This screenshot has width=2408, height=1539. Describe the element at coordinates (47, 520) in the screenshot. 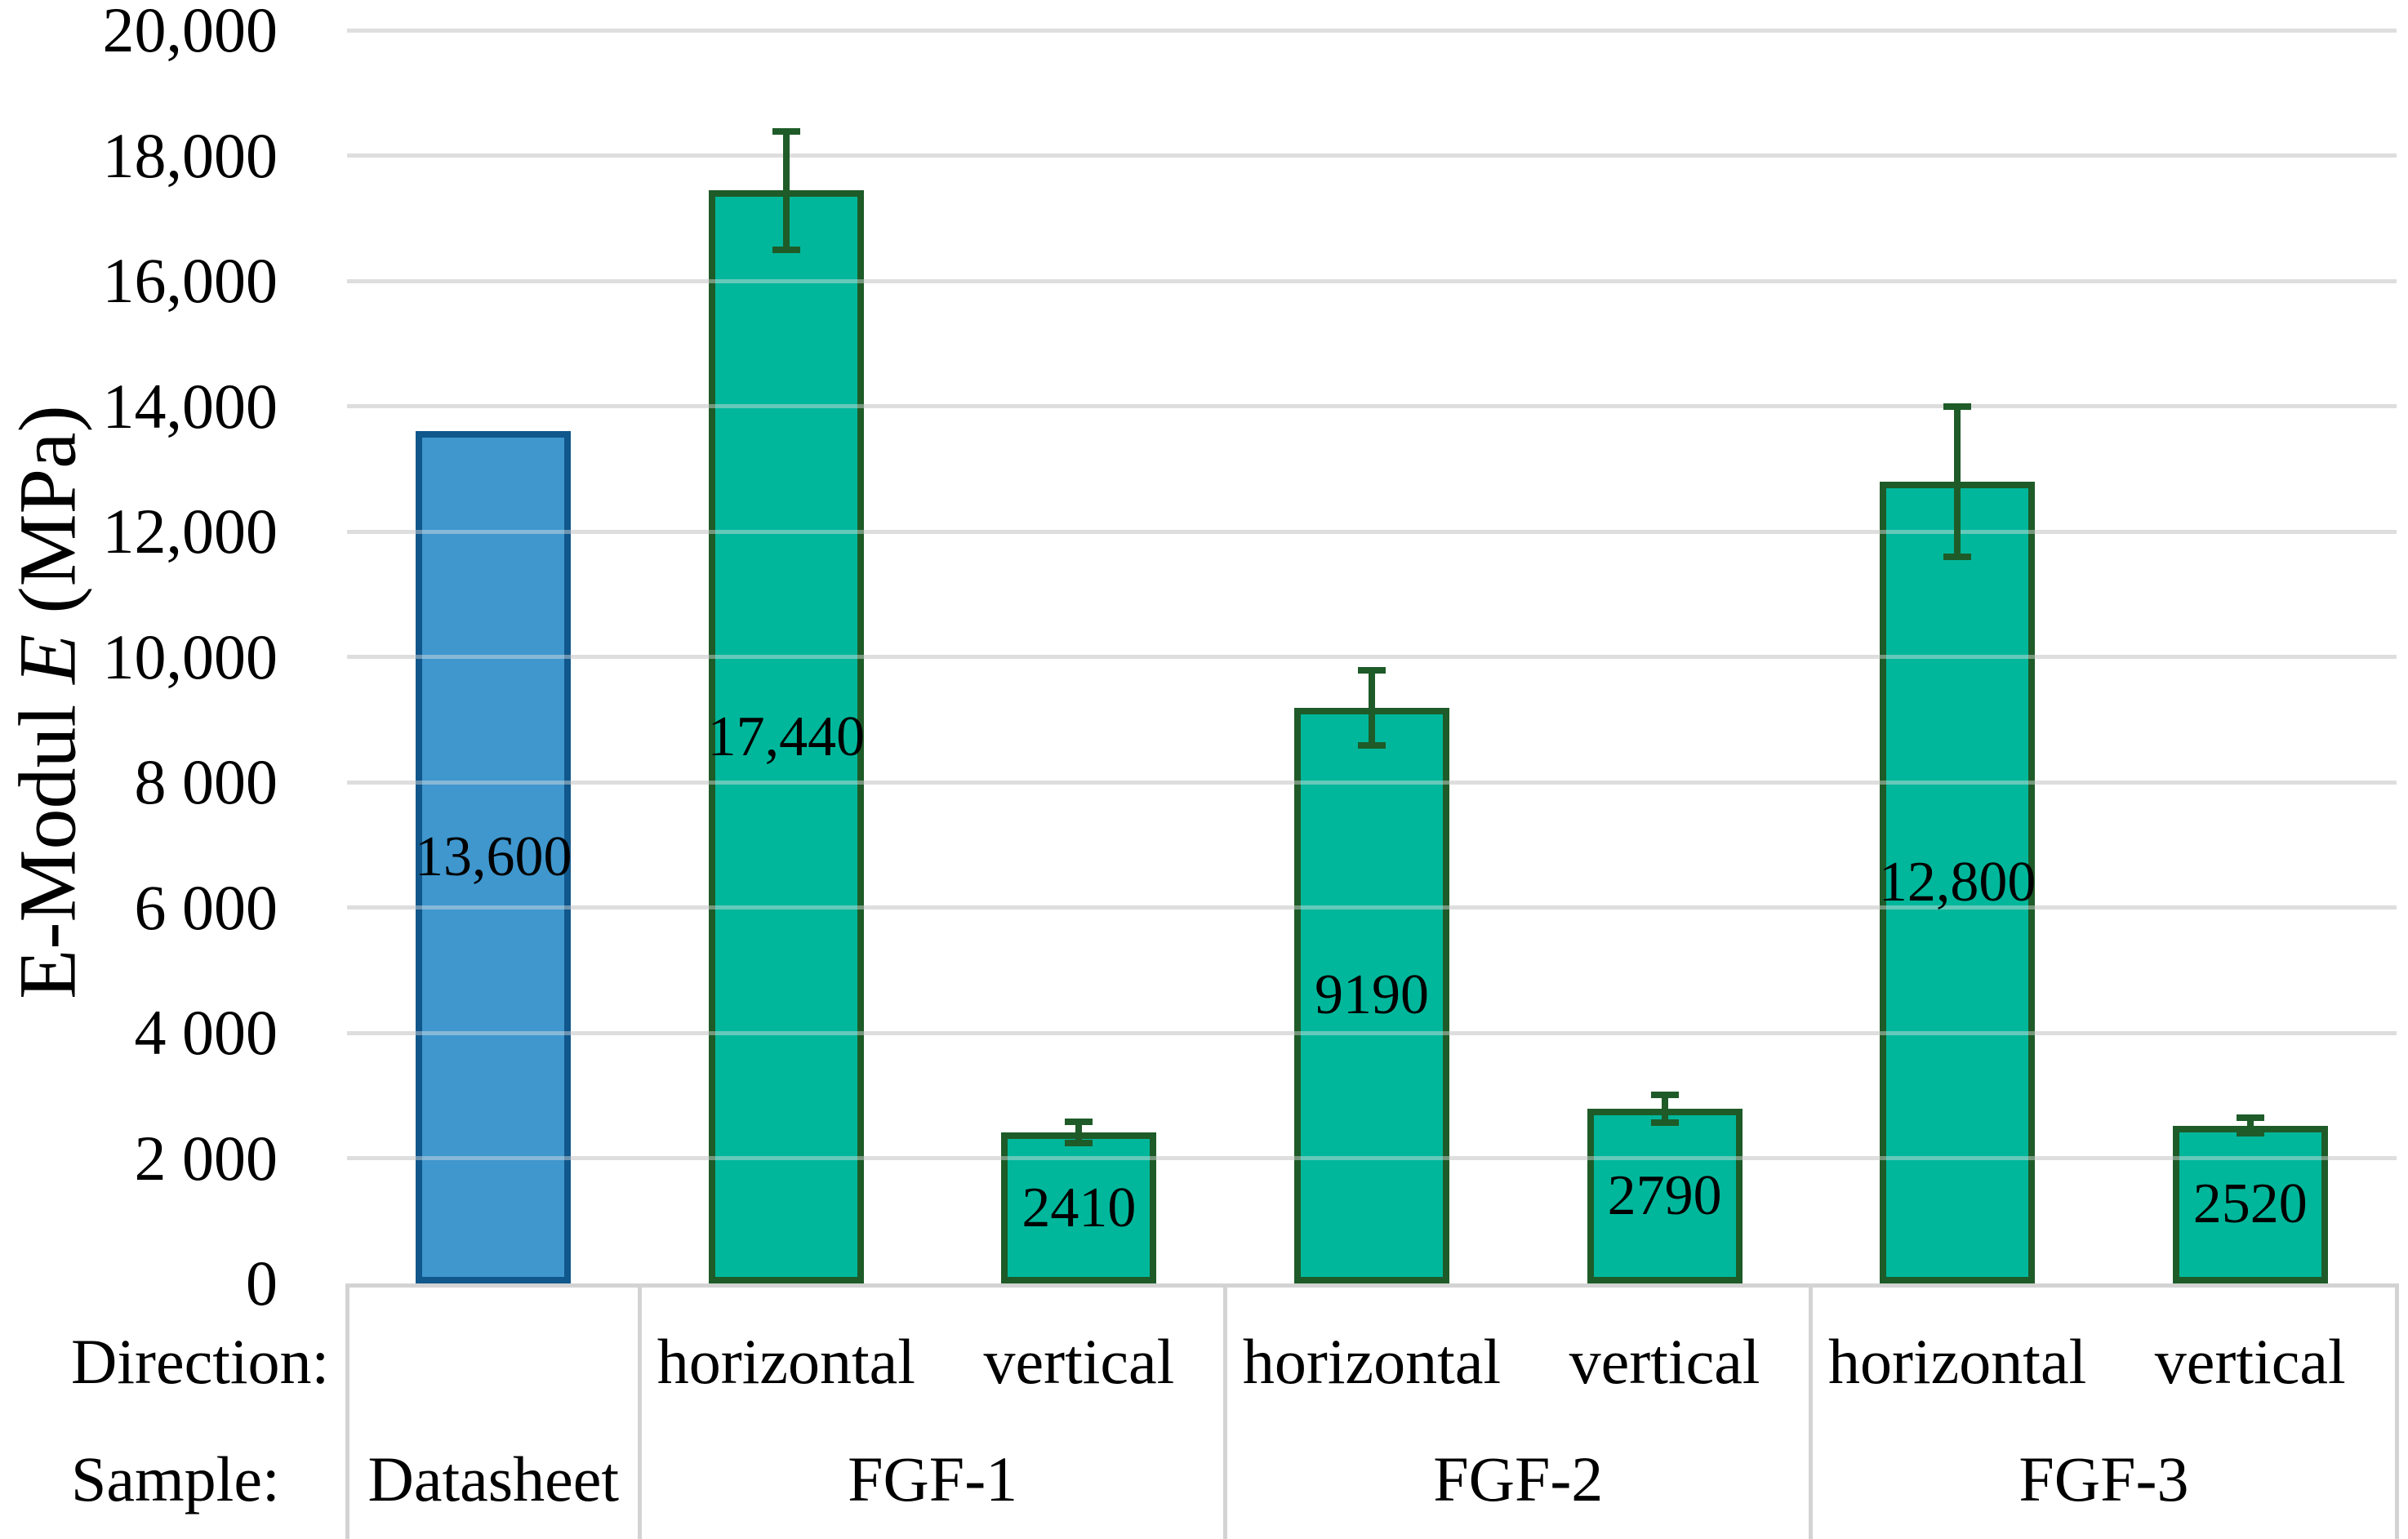

I see `y-axis-title-suffix: (MPa)` at that location.